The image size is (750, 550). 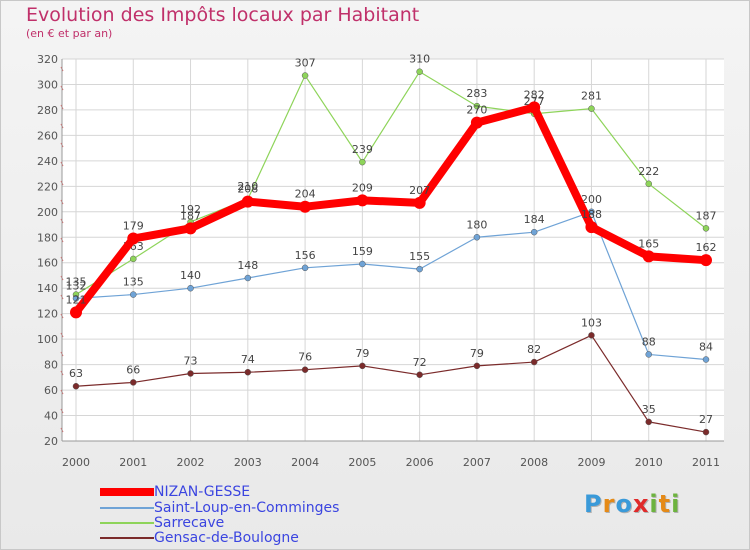 What do you see at coordinates (51, 390) in the screenshot?
I see `y-tick-label: 60` at bounding box center [51, 390].